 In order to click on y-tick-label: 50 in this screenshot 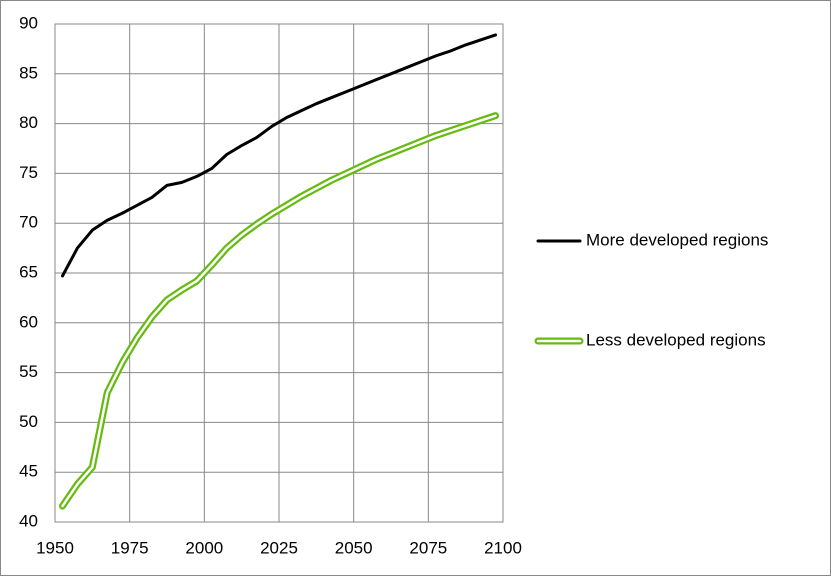, I will do `click(28, 421)`.